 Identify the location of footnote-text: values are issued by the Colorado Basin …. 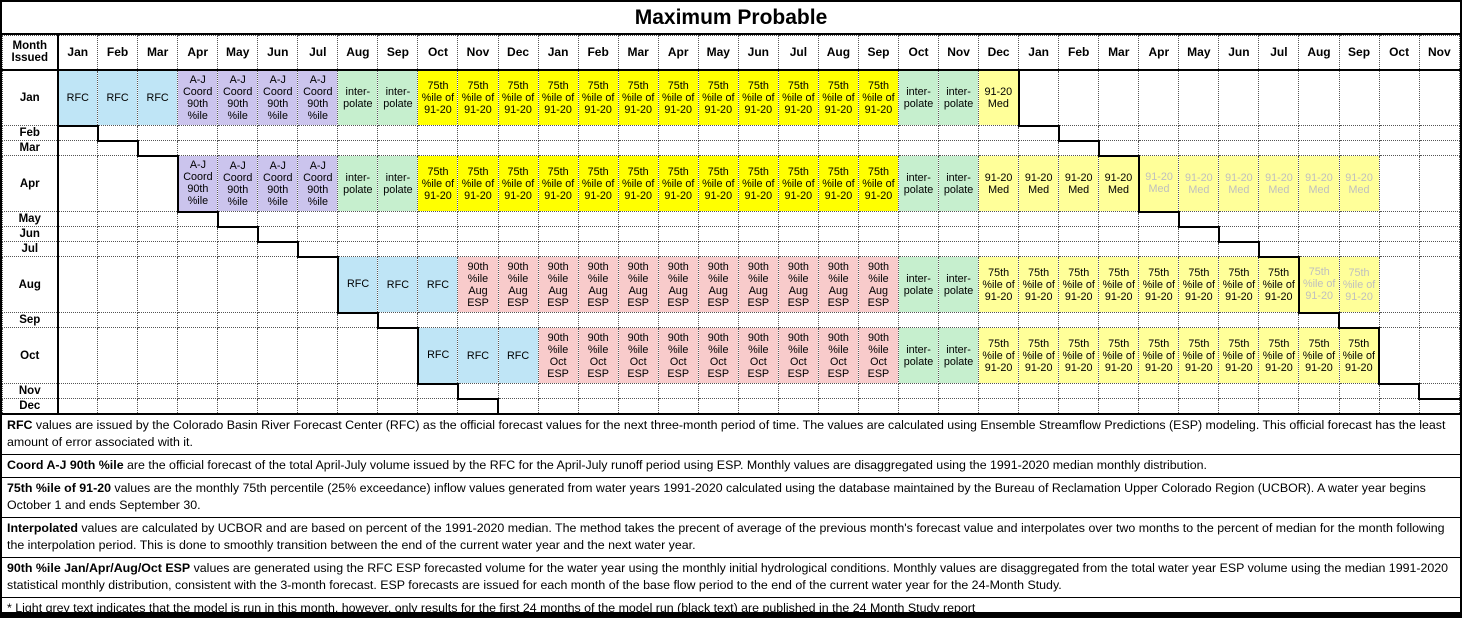
(726, 433).